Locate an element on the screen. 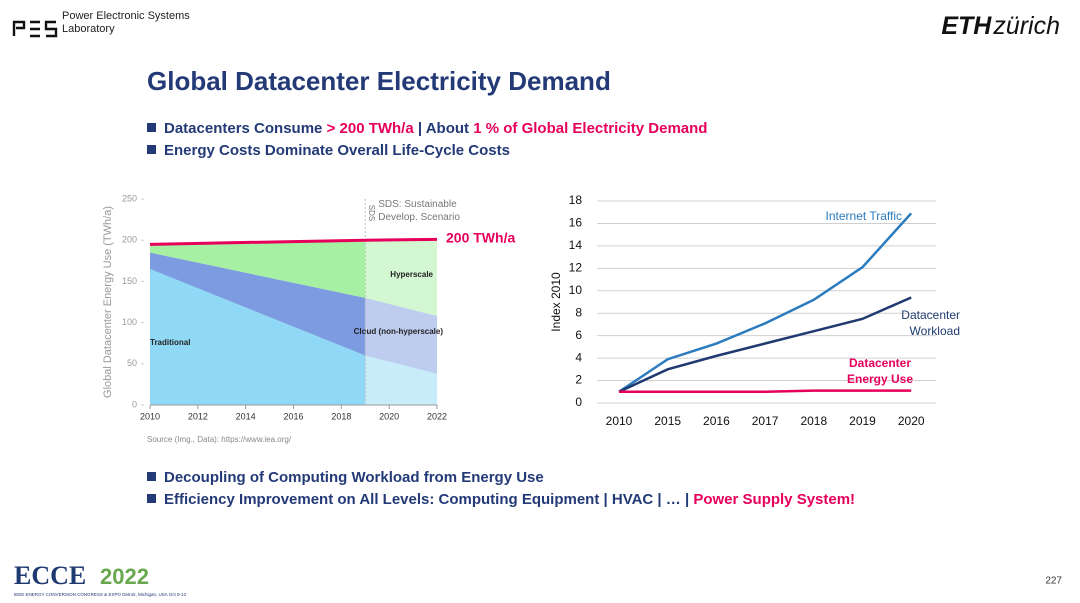 The width and height of the screenshot is (1080, 603). x-tick-label: 2012 is located at coordinates (198, 416).